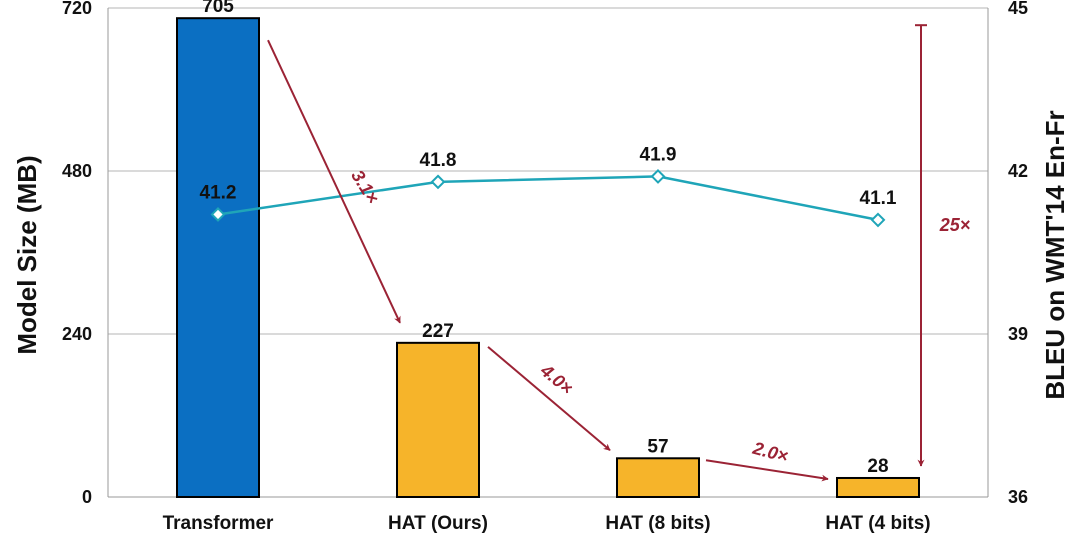 This screenshot has height=538, width=1080. I want to click on category-label: HAT (Ours), so click(438, 523).